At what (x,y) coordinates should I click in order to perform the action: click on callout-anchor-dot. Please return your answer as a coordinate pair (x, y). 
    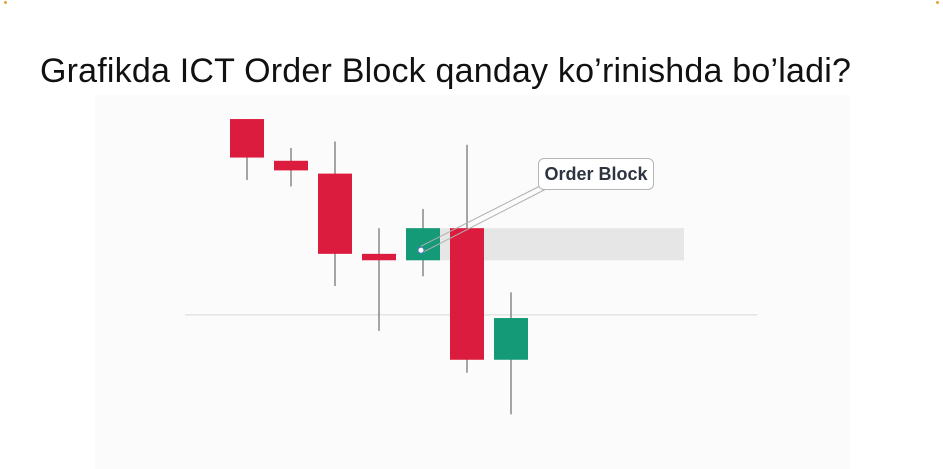
    Looking at the image, I should click on (421, 250).